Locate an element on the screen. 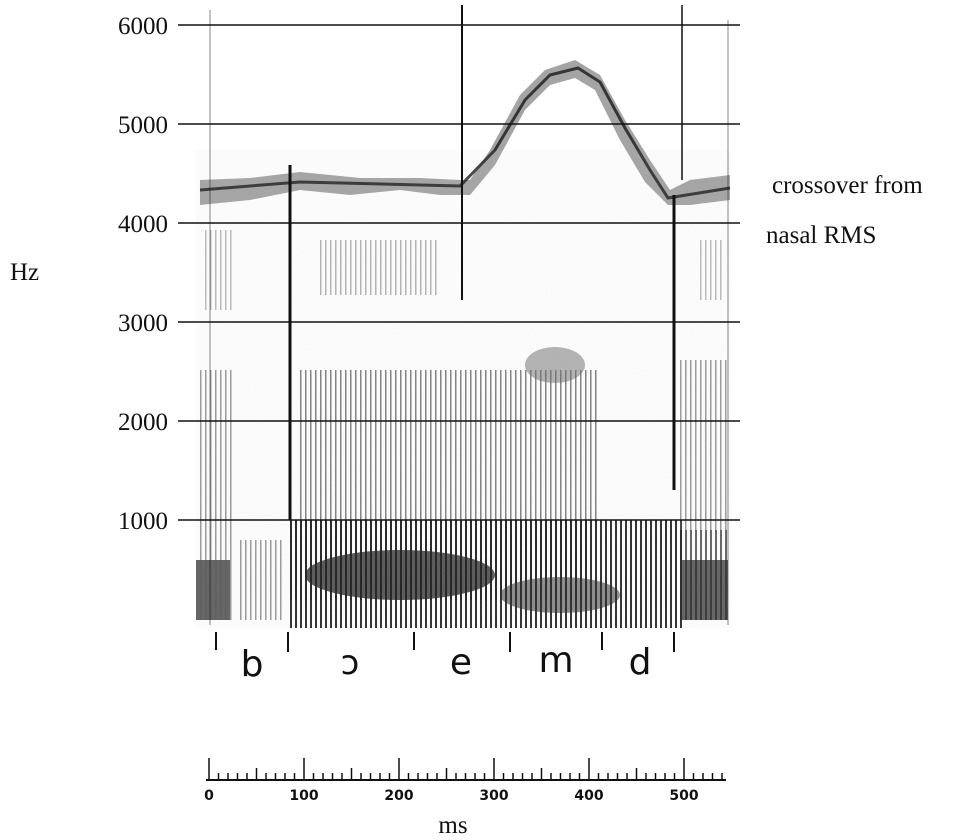 This screenshot has width=978, height=840. annotation-line-1: crossover from is located at coordinates (847, 185).